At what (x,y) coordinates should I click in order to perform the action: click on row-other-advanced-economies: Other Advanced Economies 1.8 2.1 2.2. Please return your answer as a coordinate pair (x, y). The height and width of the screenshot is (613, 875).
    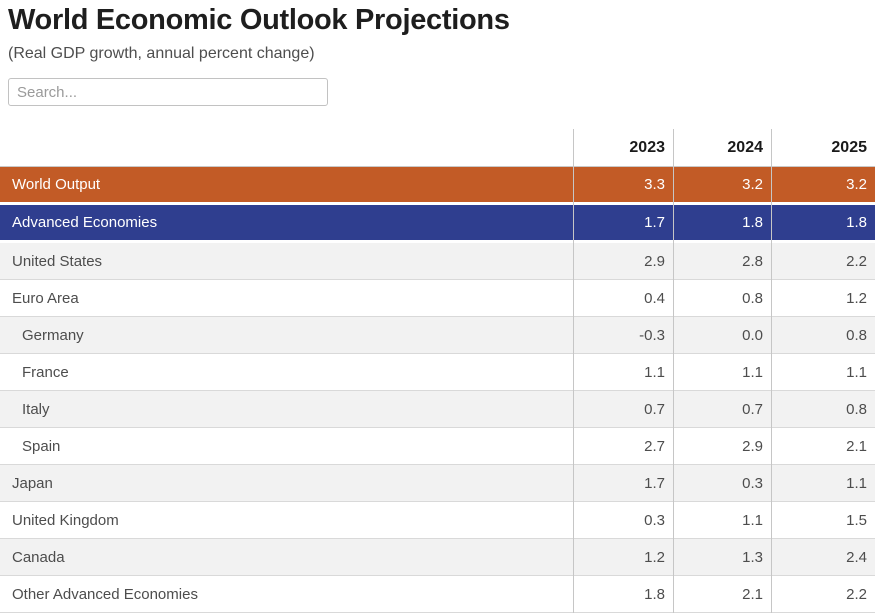
    Looking at the image, I should click on (437, 594).